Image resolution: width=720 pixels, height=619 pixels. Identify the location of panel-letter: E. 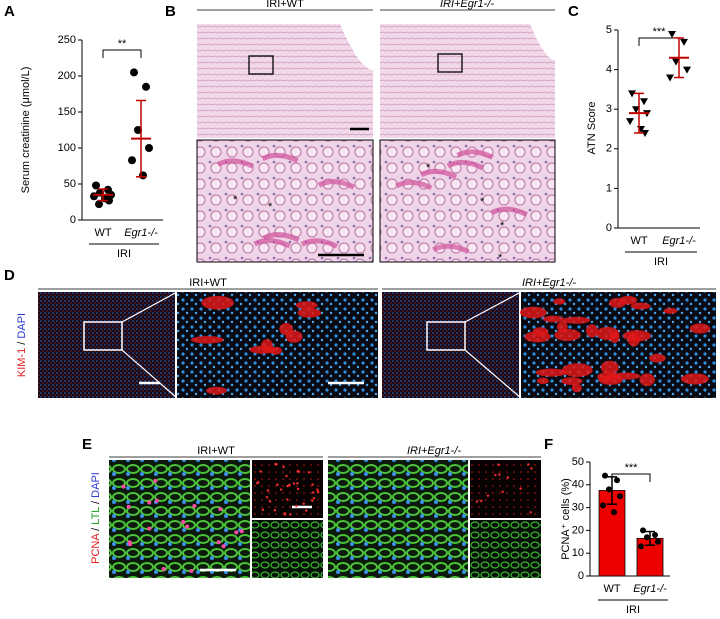
(87, 444).